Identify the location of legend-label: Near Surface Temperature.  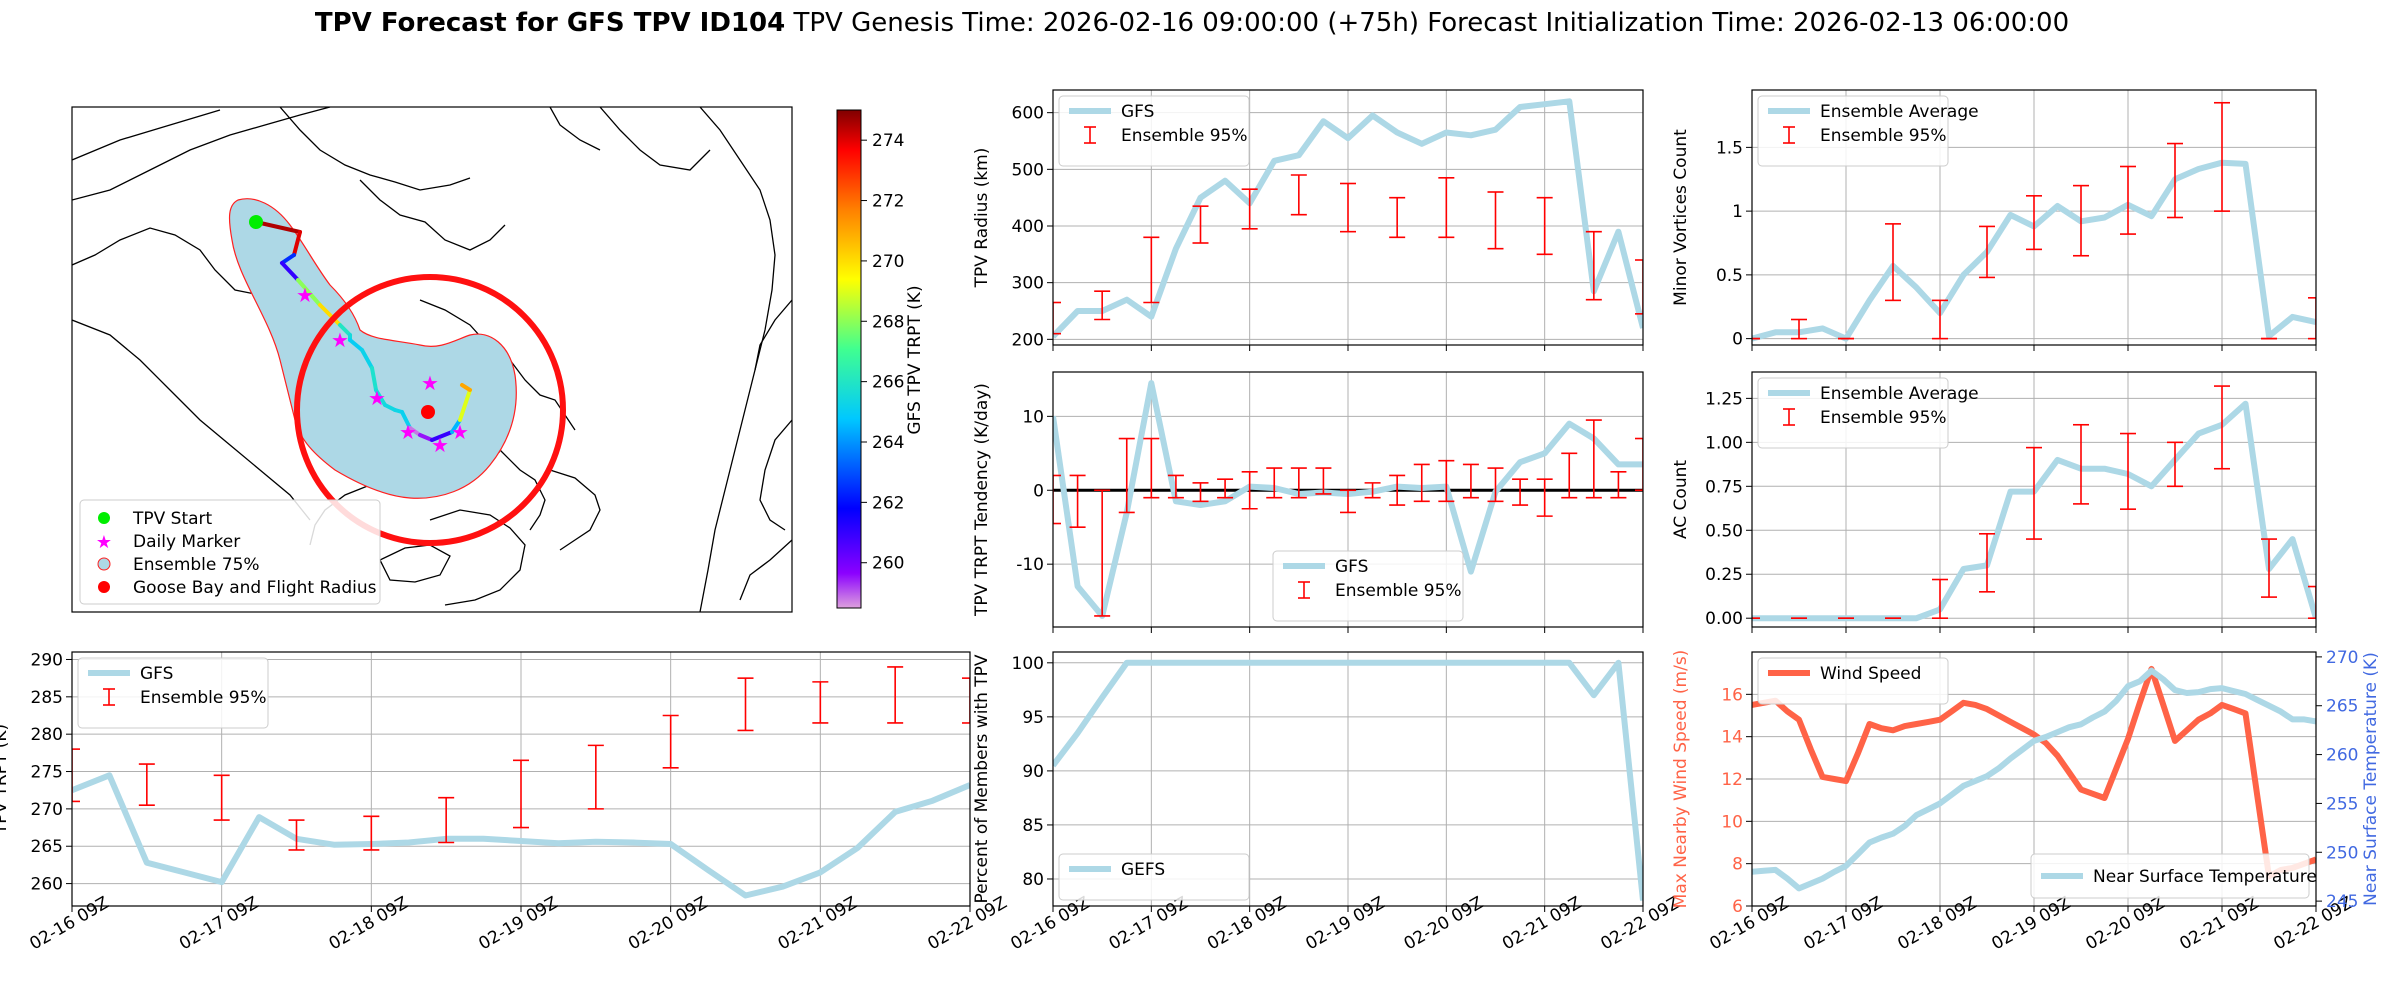
(2205, 877).